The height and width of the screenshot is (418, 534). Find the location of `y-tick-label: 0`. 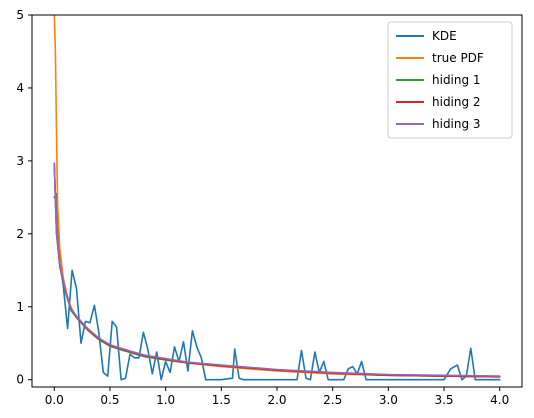

y-tick-label: 0 is located at coordinates (20, 380).